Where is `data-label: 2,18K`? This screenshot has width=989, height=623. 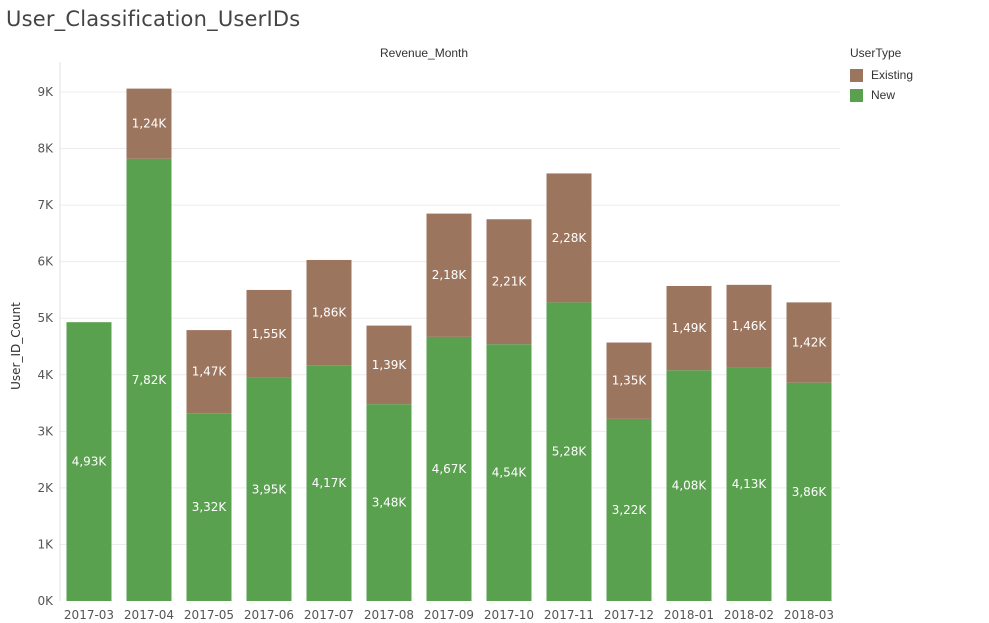
data-label: 2,18K is located at coordinates (450, 275).